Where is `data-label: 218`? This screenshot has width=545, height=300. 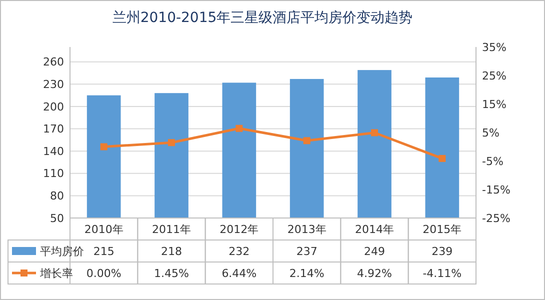 data-label: 218 is located at coordinates (171, 251).